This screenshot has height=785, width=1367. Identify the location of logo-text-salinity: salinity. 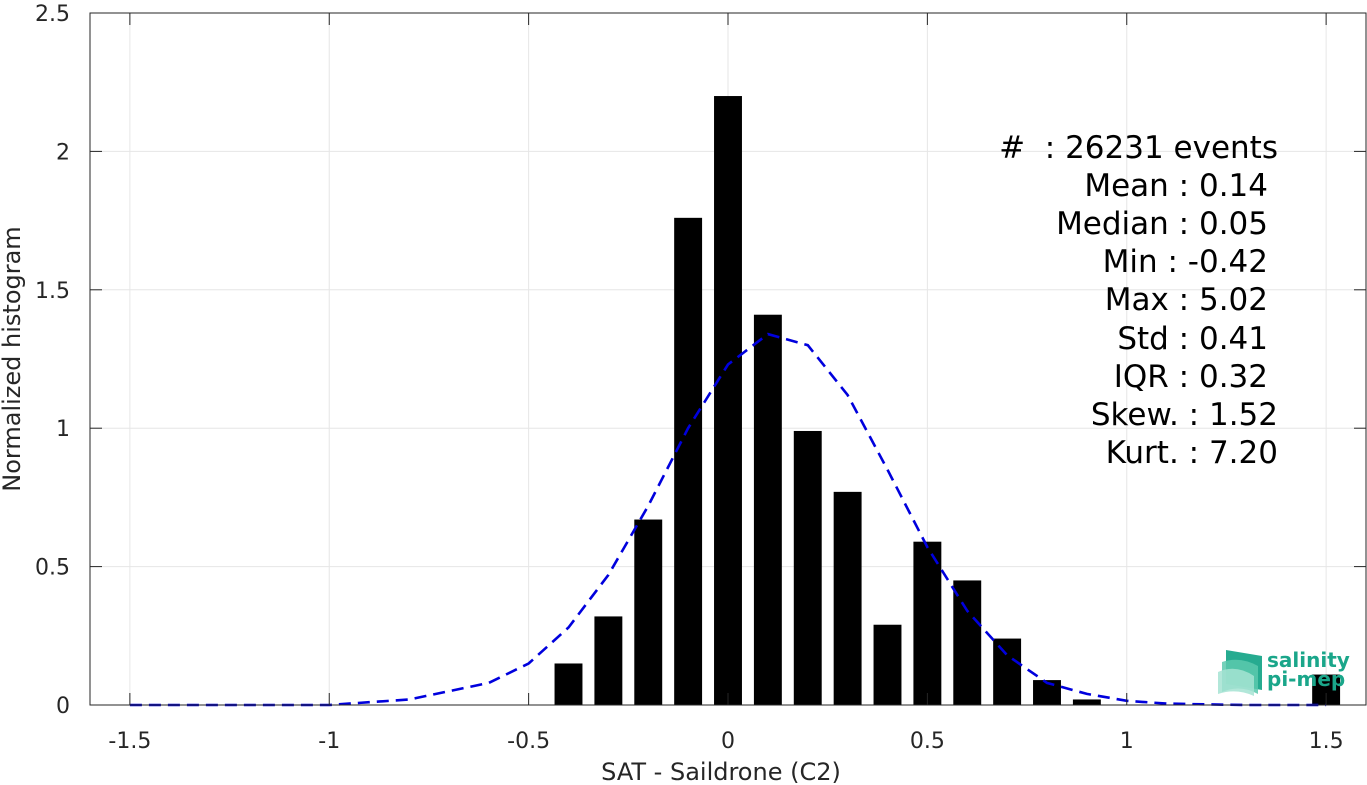
(1308, 660).